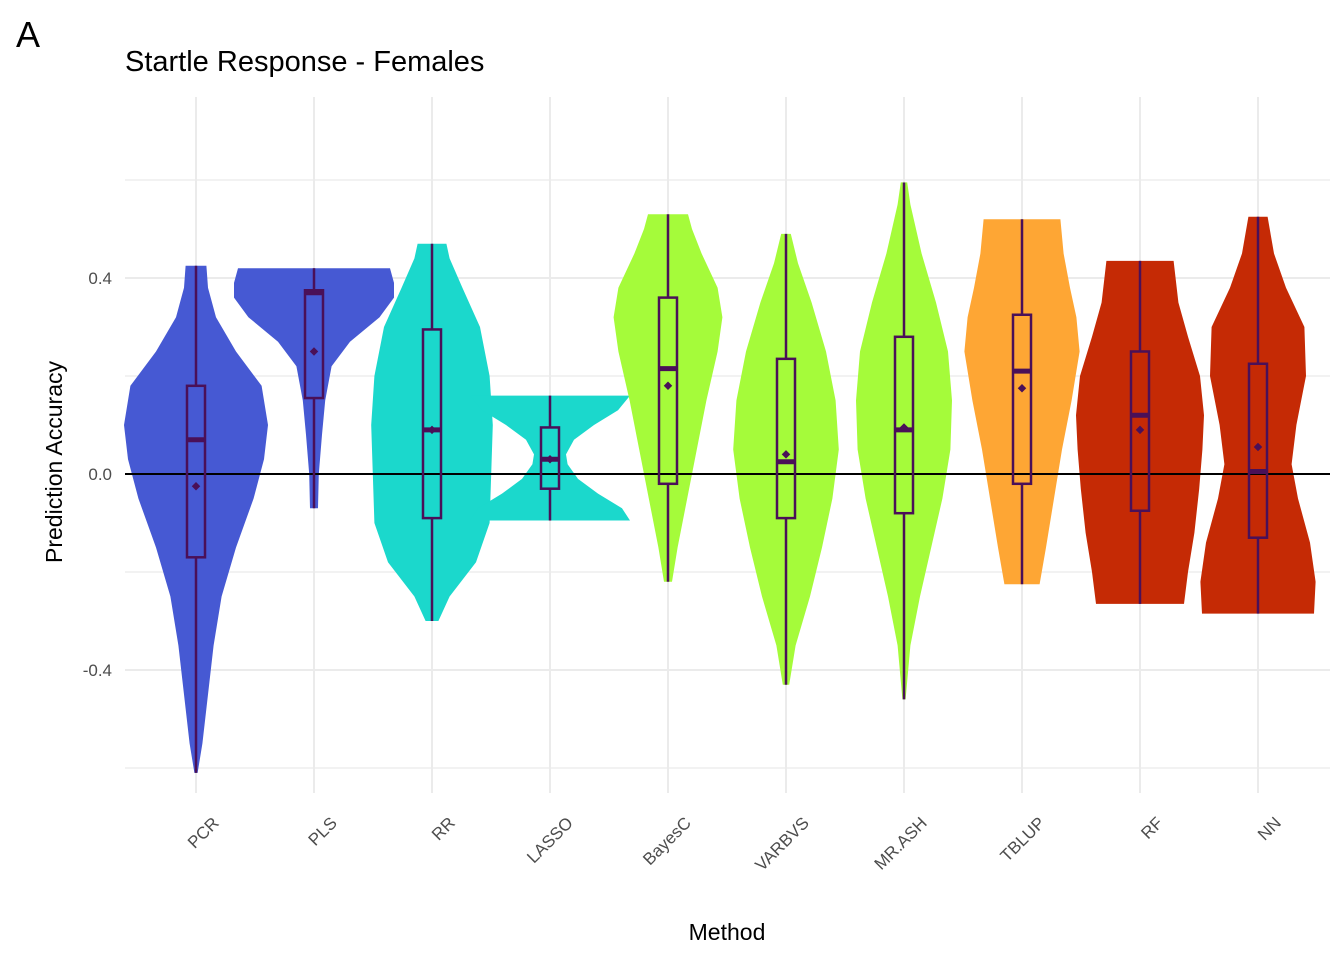 This screenshot has width=1344, height=960. I want to click on violin-pcr, so click(196, 519).